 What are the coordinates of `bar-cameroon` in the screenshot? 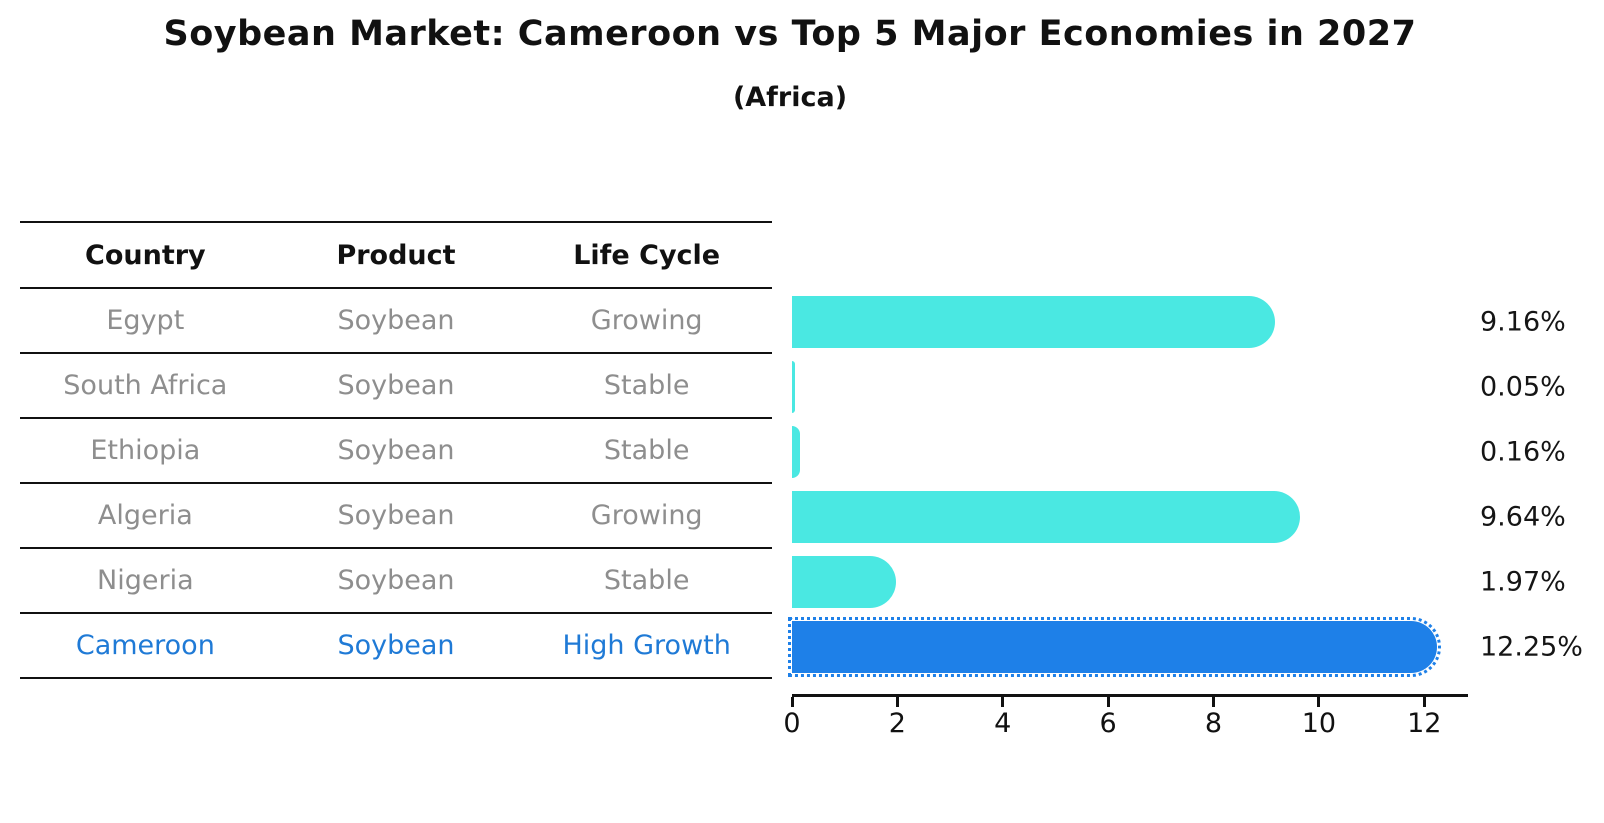 It's located at (1114, 647).